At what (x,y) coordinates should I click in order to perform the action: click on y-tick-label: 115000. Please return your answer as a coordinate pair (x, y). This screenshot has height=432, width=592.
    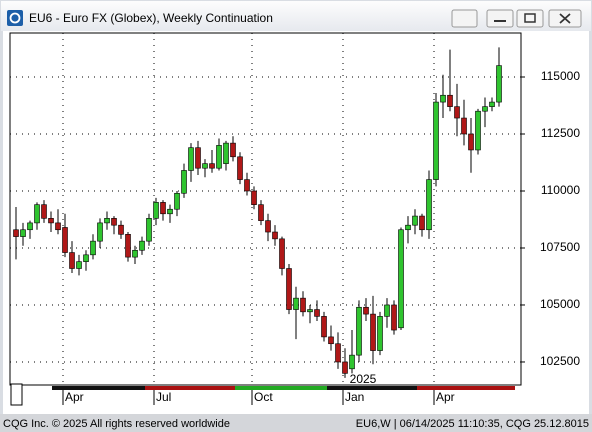
    Looking at the image, I should click on (560, 76).